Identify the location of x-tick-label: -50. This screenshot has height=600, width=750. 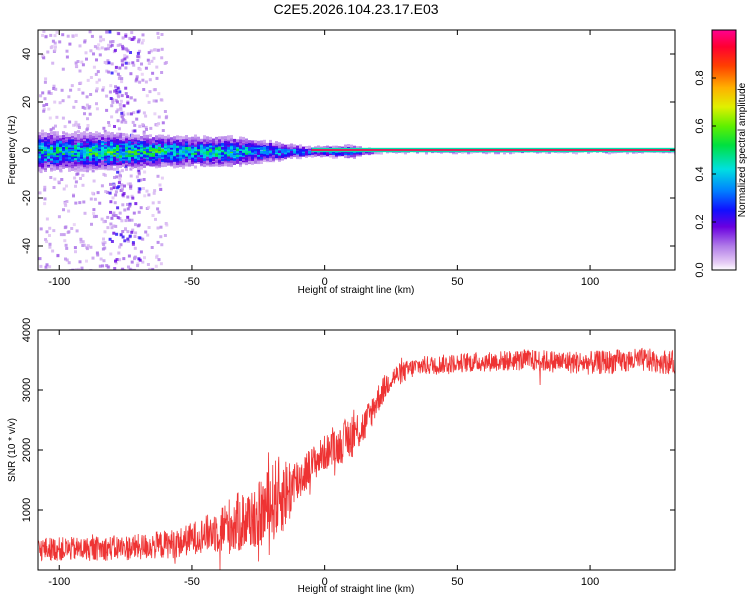
(192, 582).